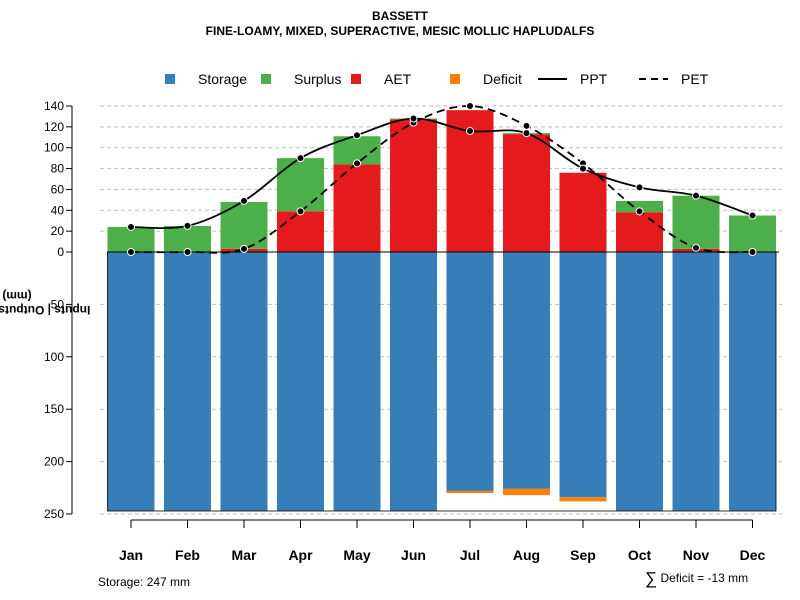  I want to click on y-tick-label-upper: 80, so click(58, 169).